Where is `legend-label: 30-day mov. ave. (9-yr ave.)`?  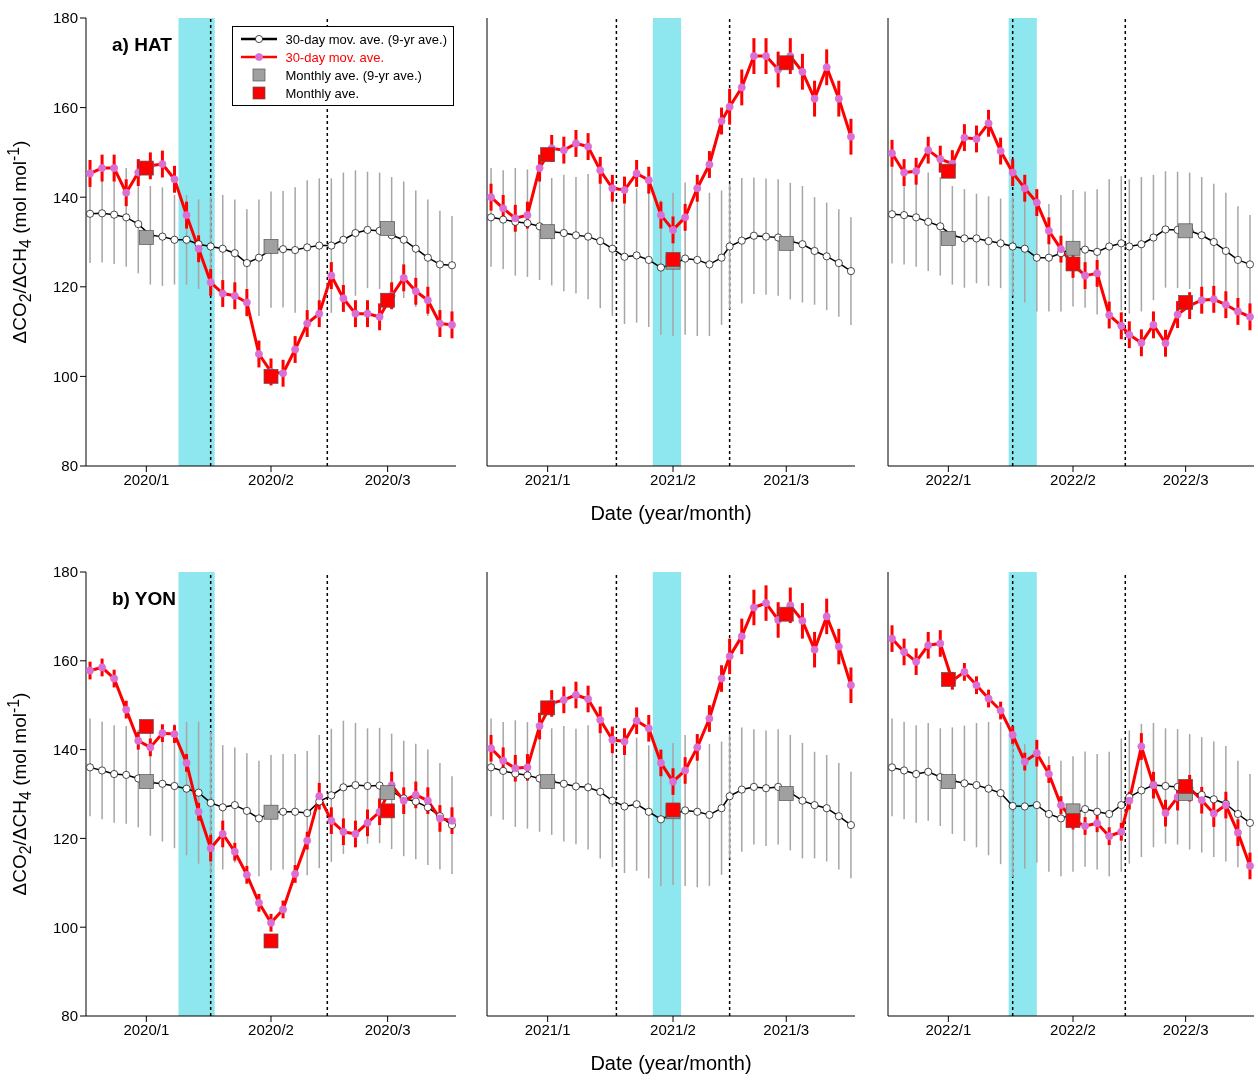
legend-label: 30-day mov. ave. (9-yr ave.) is located at coordinates (366, 39).